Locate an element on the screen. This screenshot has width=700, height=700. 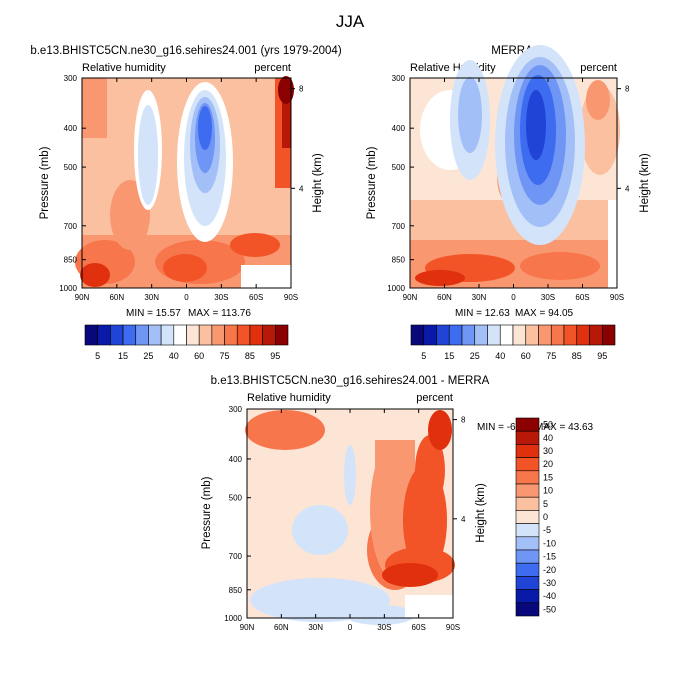
panel-merra-colorbar-label: 40 is located at coordinates (500, 356).